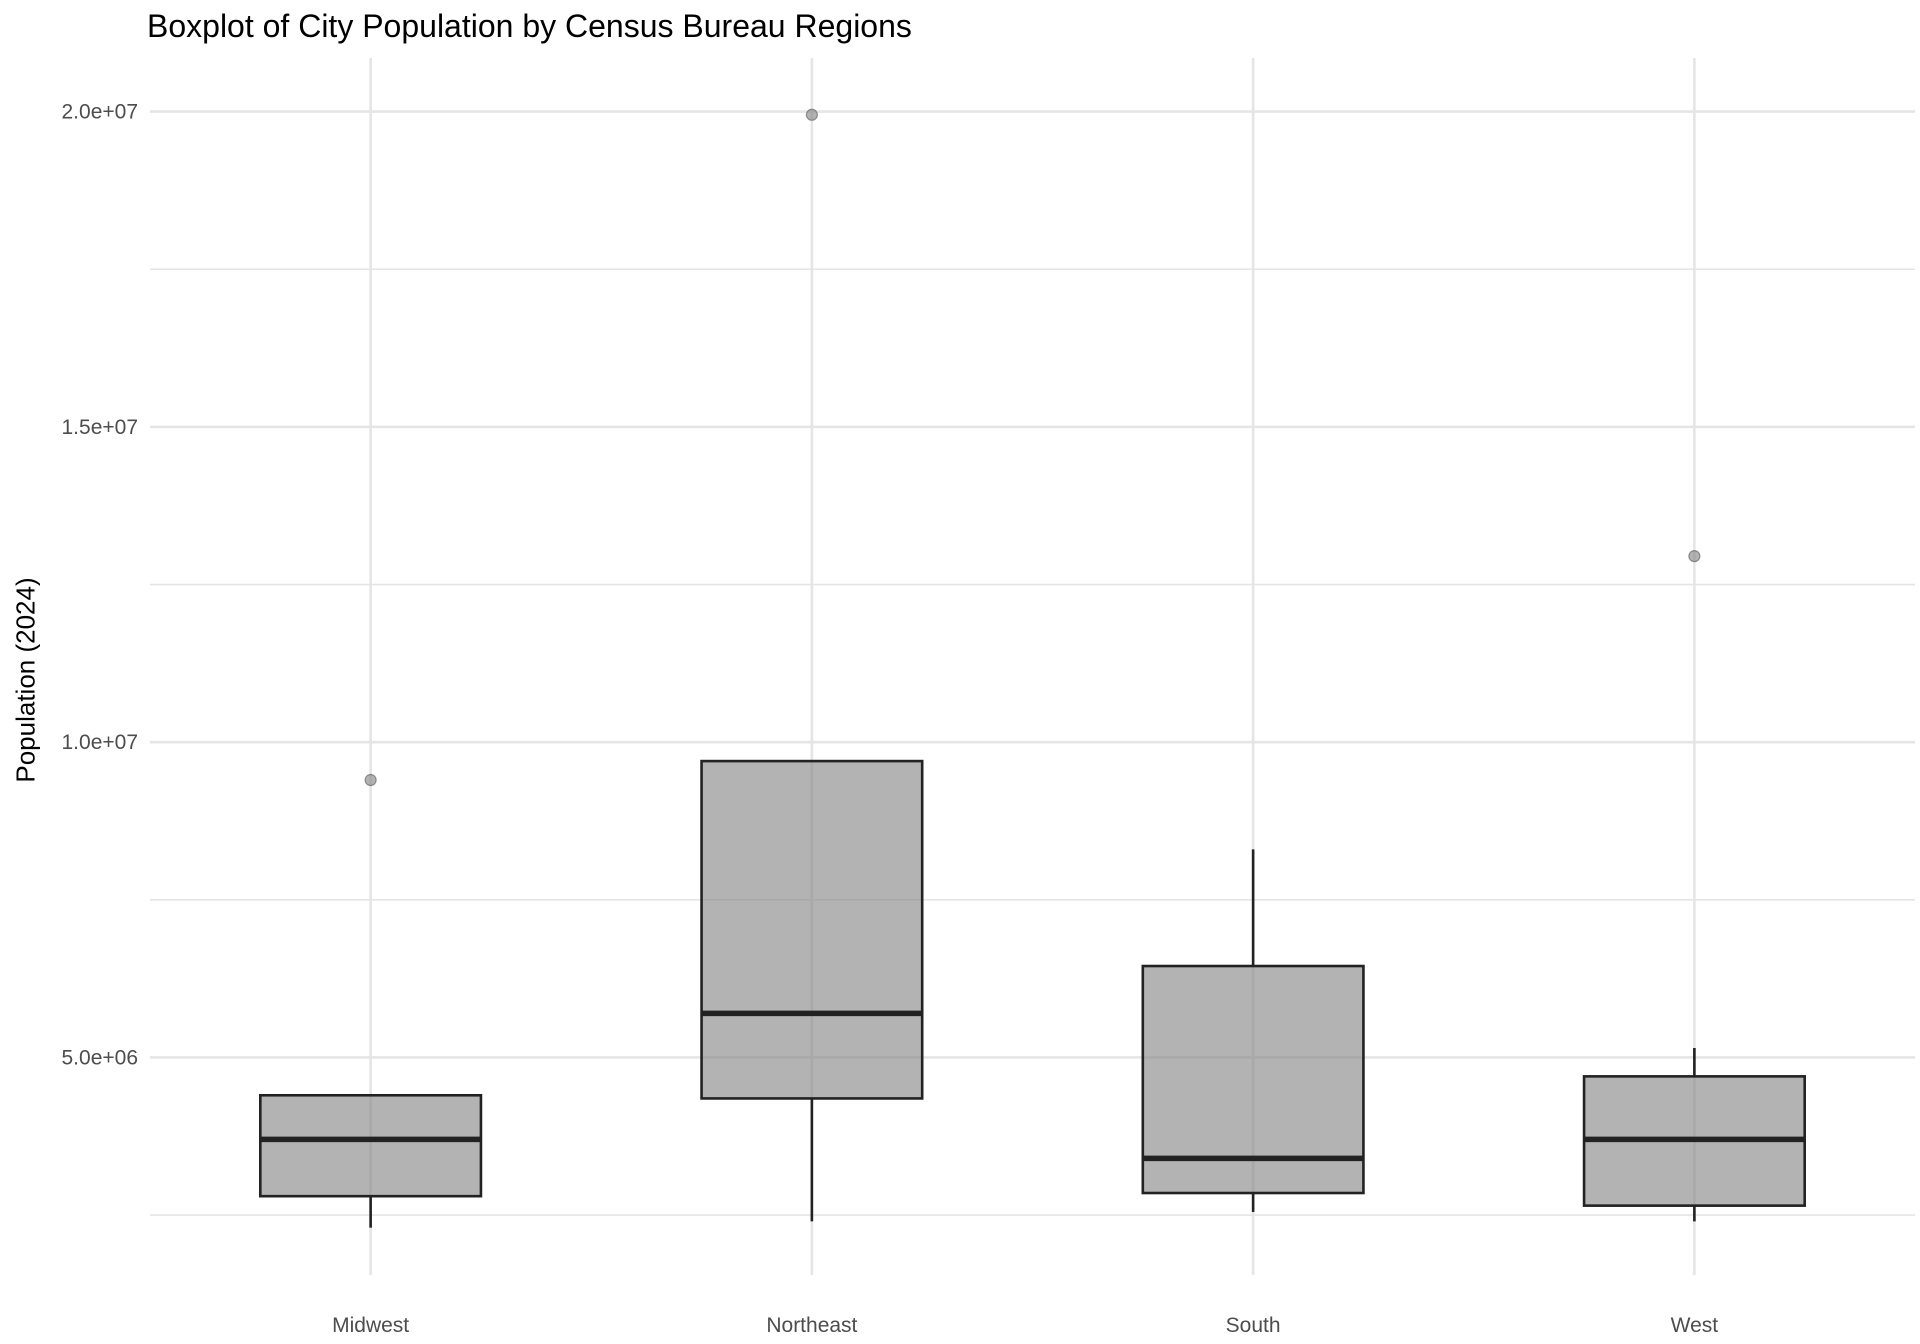  Describe the element at coordinates (100, 427) in the screenshot. I see `y-tick-label: 1.5e+07` at that location.